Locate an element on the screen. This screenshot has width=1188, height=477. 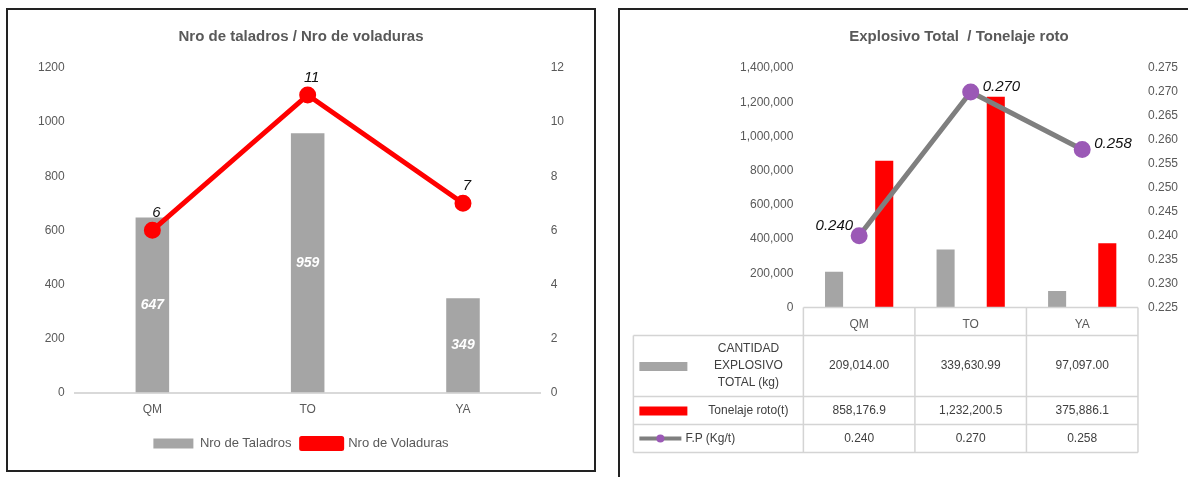
data-label: 375,886.1 is located at coordinates (1082, 409).